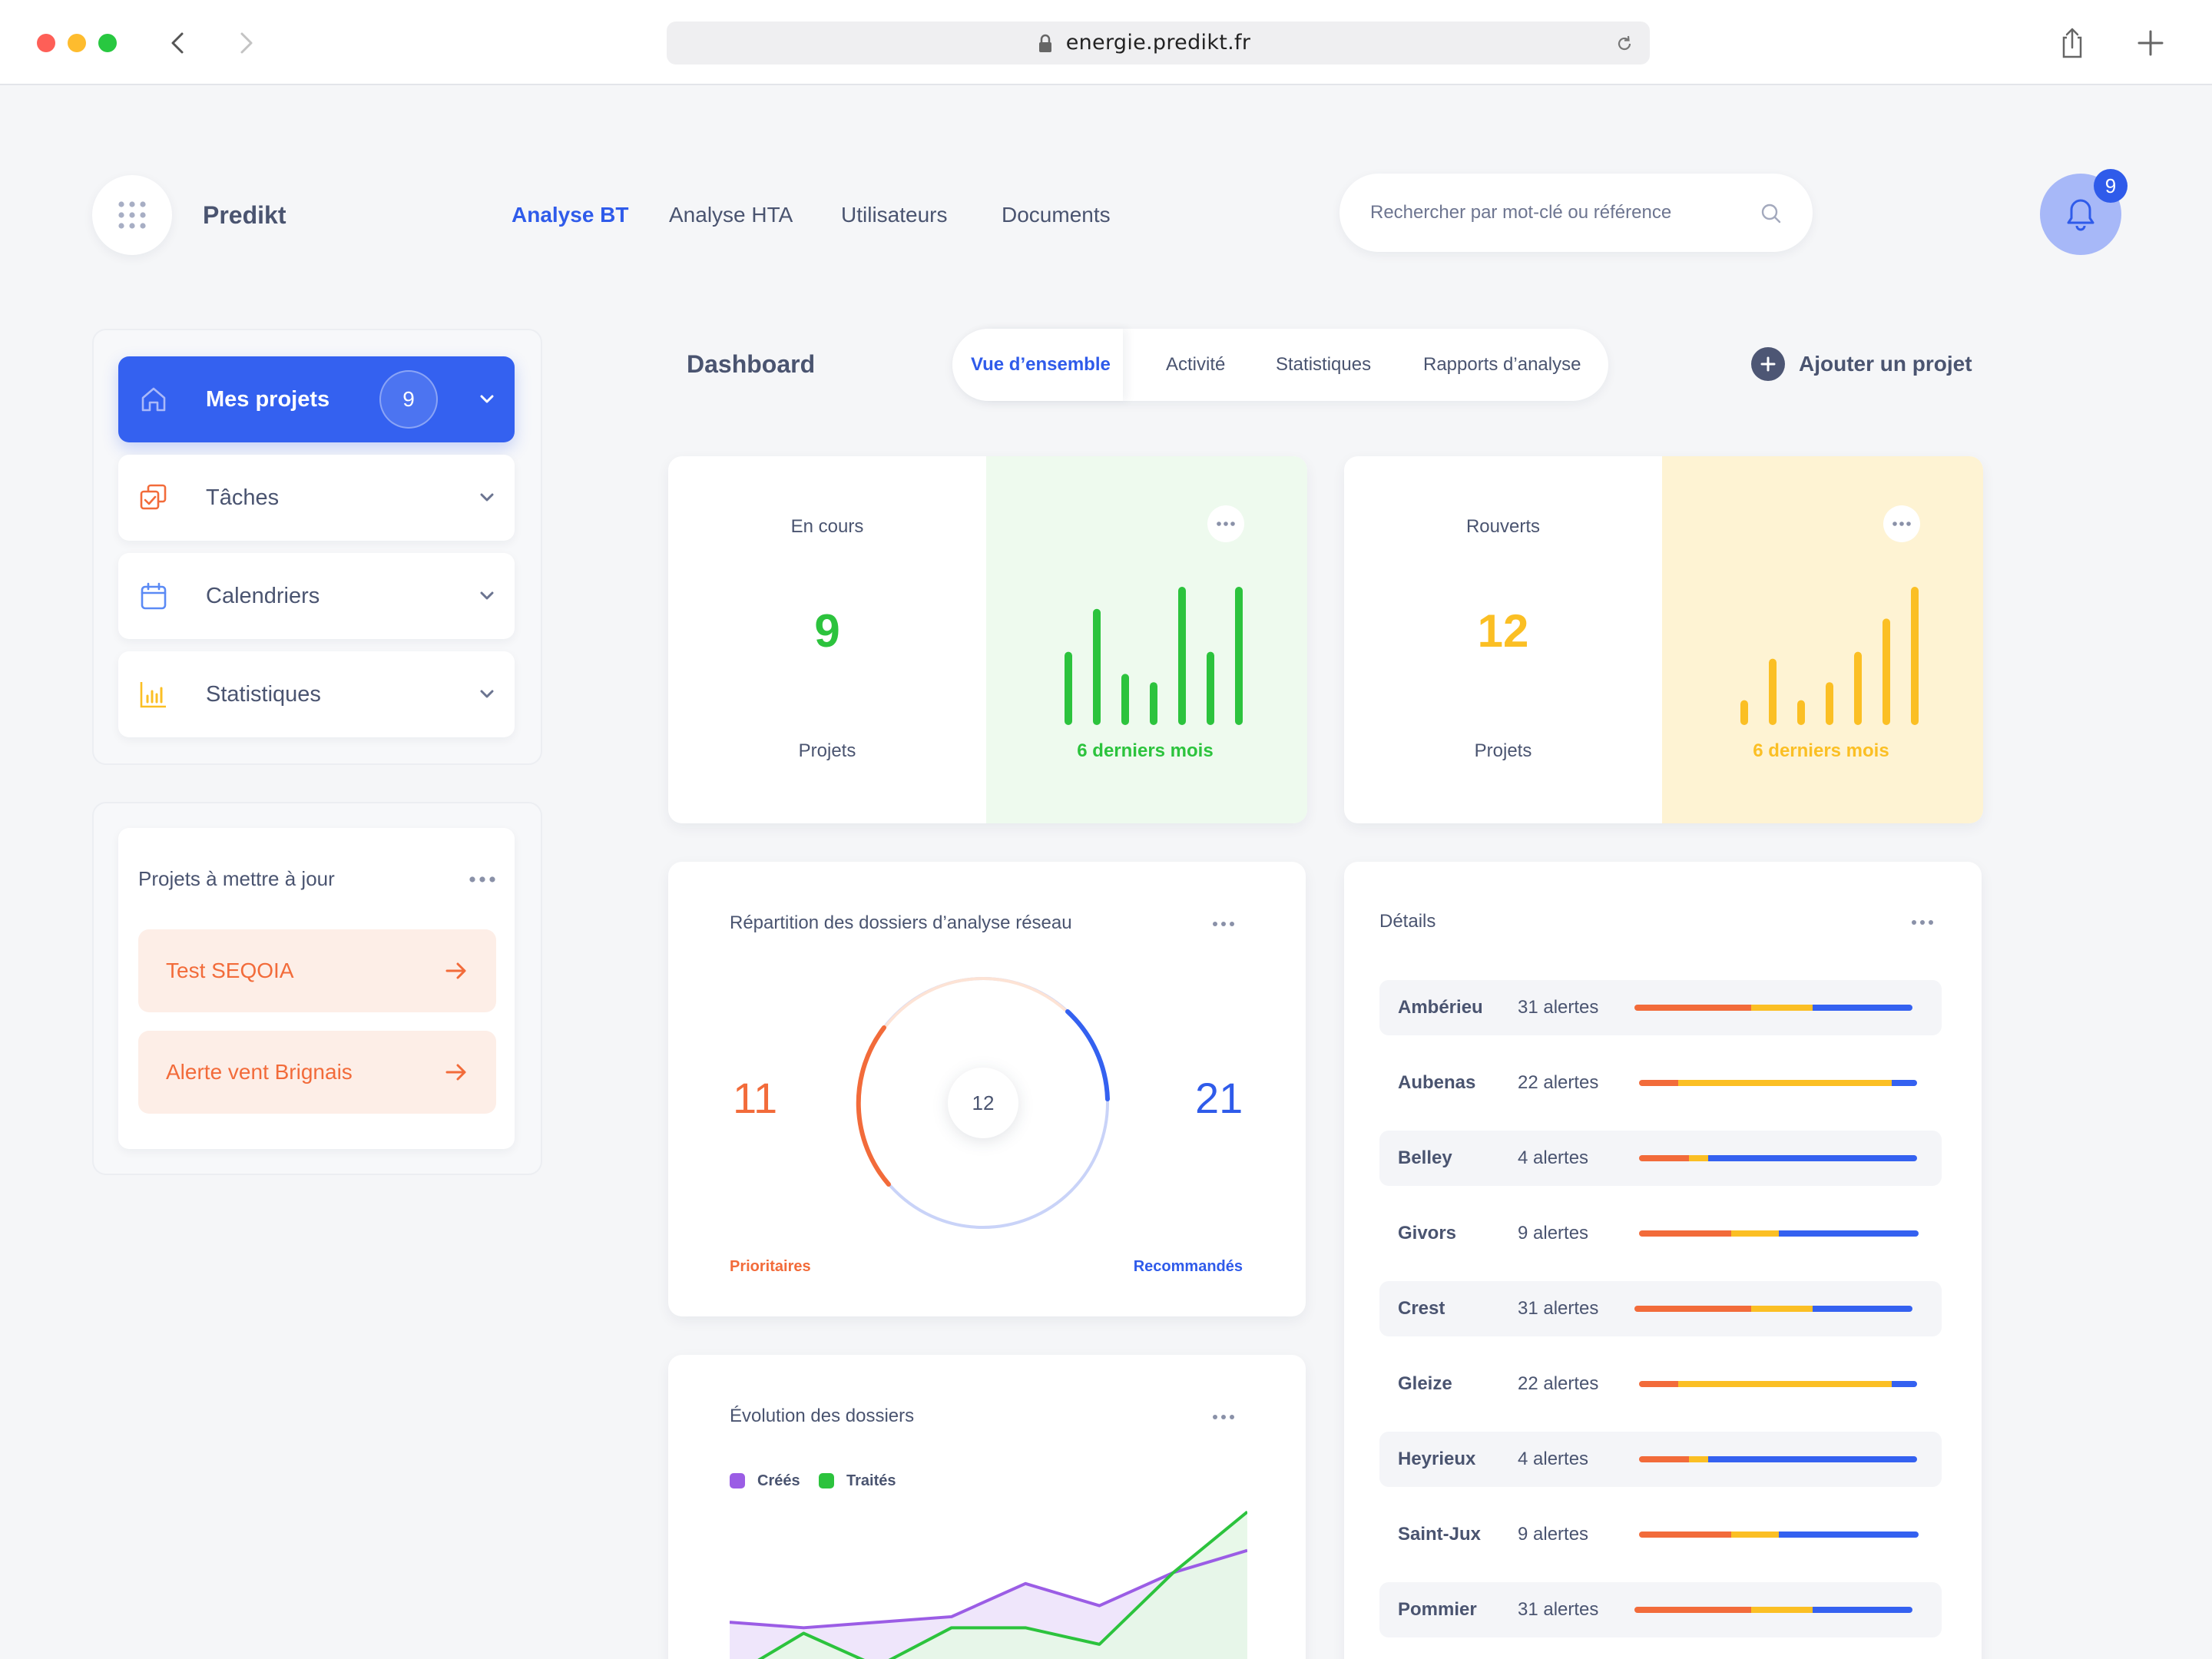 Image resolution: width=2212 pixels, height=1659 pixels. Describe the element at coordinates (108, 43) in the screenshot. I see `maximize-window-button` at that location.